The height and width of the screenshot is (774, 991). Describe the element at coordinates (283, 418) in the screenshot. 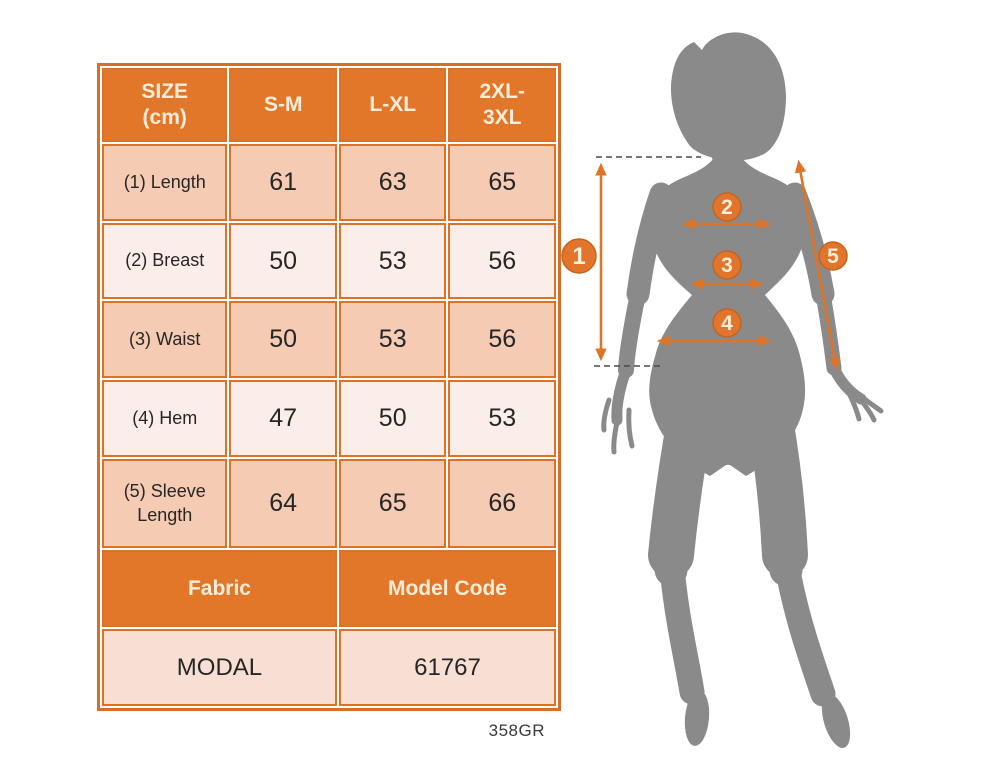

I see `hem-s-m: 47` at that location.